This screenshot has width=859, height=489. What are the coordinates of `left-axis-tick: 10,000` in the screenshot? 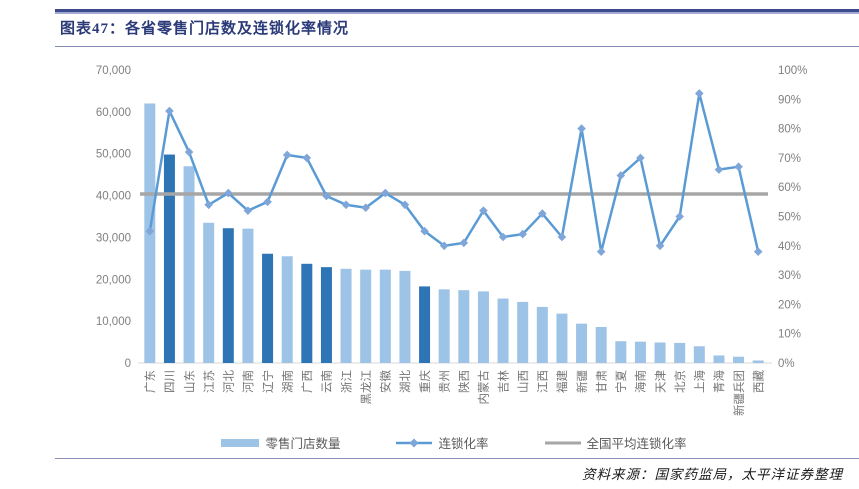 It's located at (113, 322).